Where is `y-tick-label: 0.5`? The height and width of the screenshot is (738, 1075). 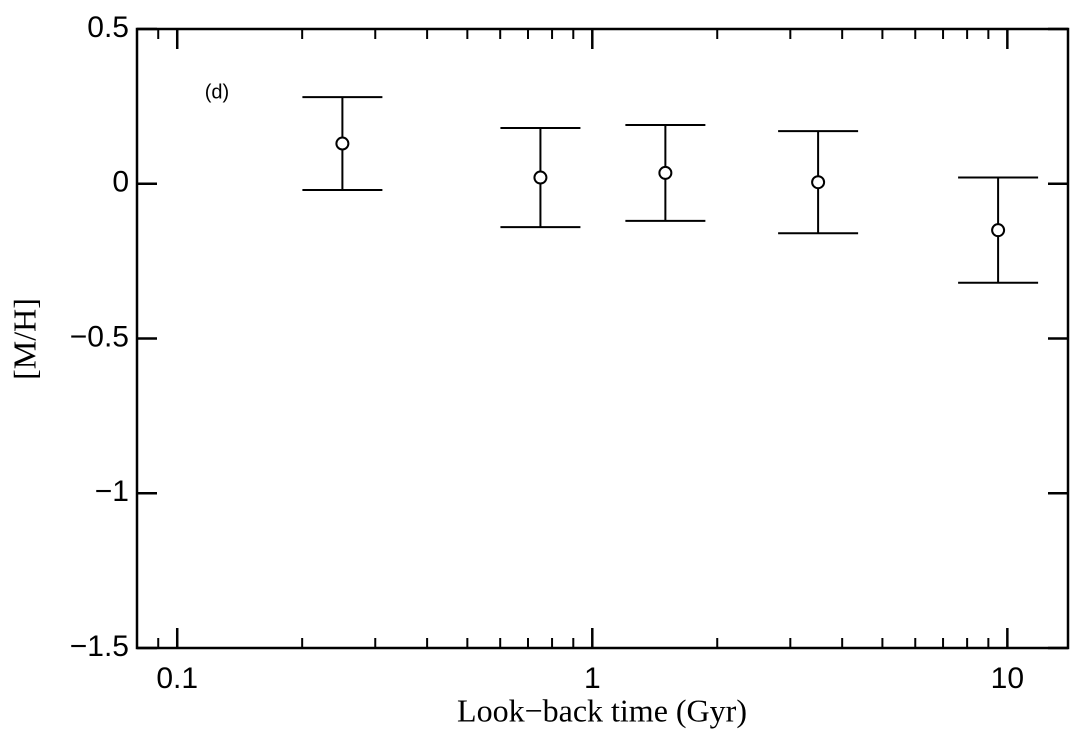
y-tick-label: 0.5 is located at coordinates (108, 27).